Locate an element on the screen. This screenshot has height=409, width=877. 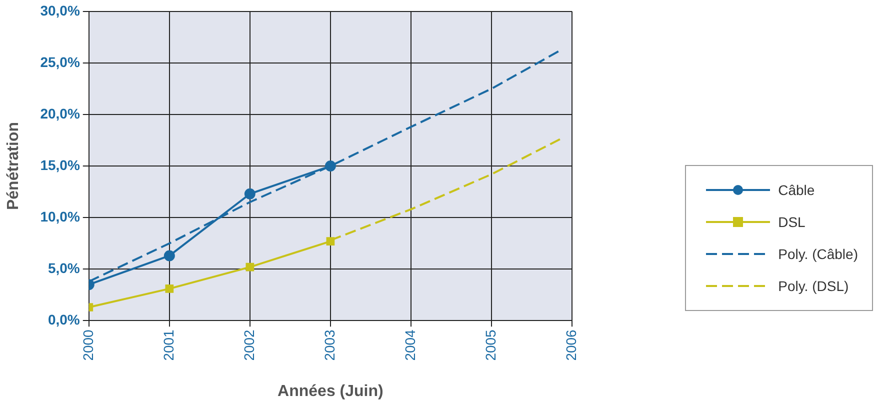
legend-label: Câble is located at coordinates (796, 190).